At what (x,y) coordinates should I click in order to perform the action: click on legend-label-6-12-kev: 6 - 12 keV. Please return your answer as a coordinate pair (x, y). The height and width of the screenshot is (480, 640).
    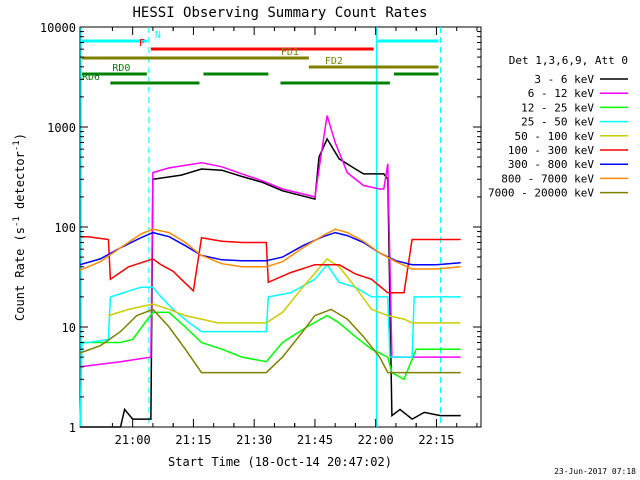
    Looking at the image, I should click on (561, 93).